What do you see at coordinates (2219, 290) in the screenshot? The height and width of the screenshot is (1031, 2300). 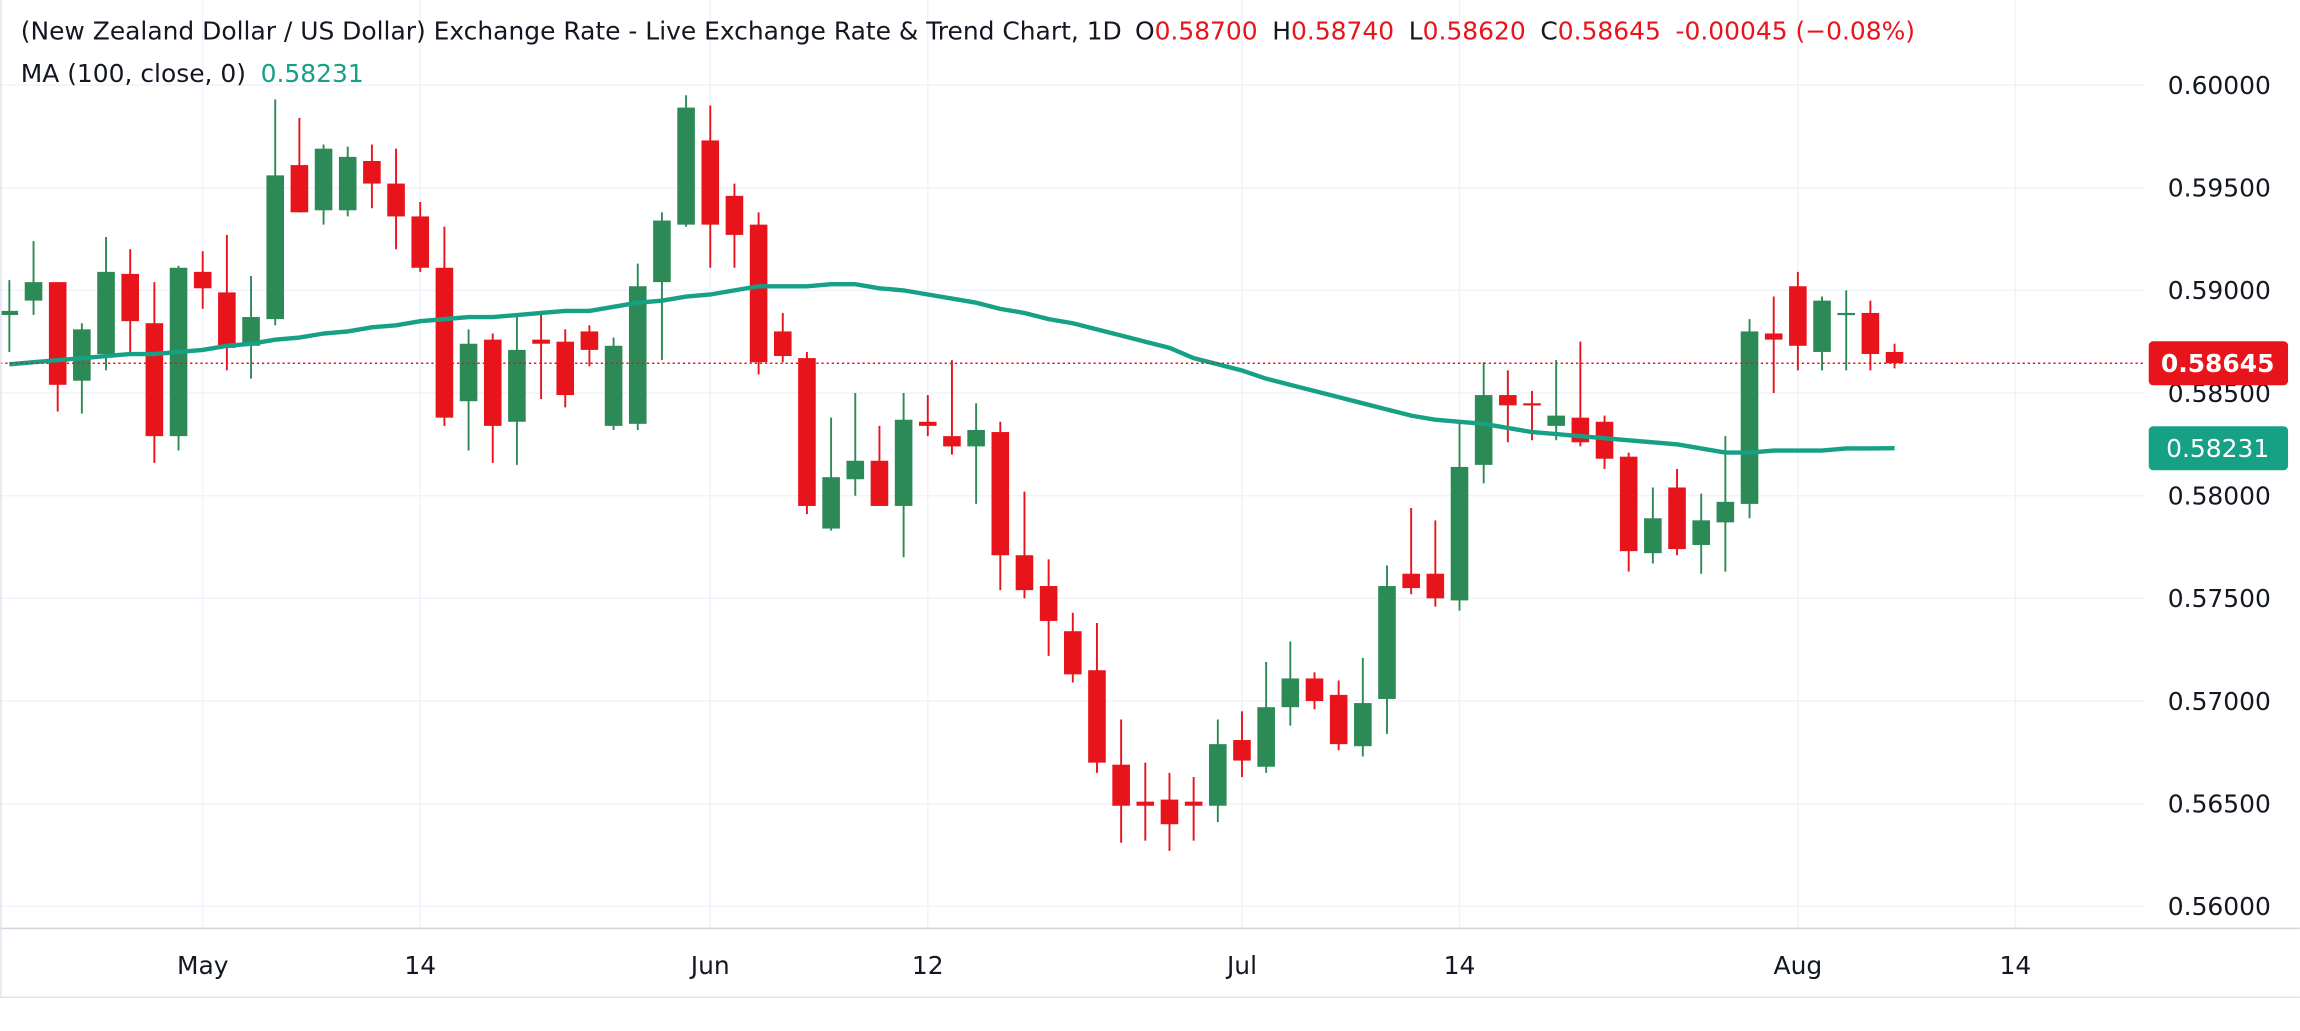 I see `y-tick-label: 0.59000` at bounding box center [2219, 290].